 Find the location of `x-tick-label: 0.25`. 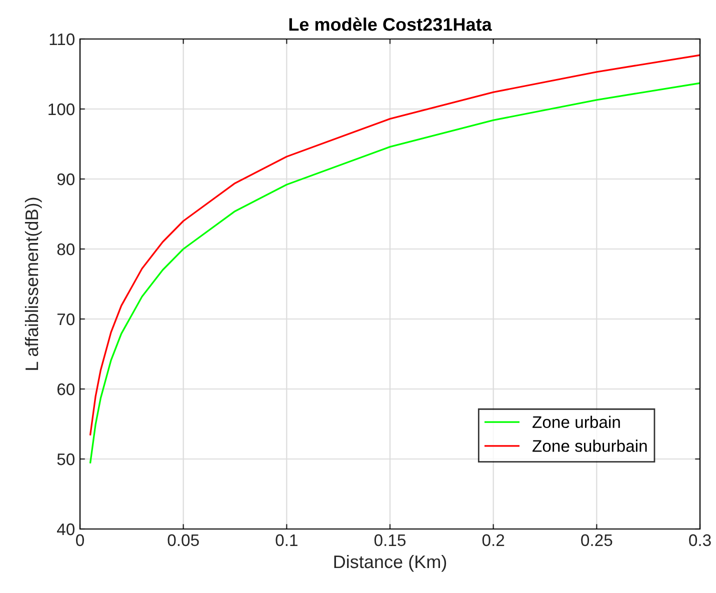

x-tick-label: 0.25 is located at coordinates (596, 540).